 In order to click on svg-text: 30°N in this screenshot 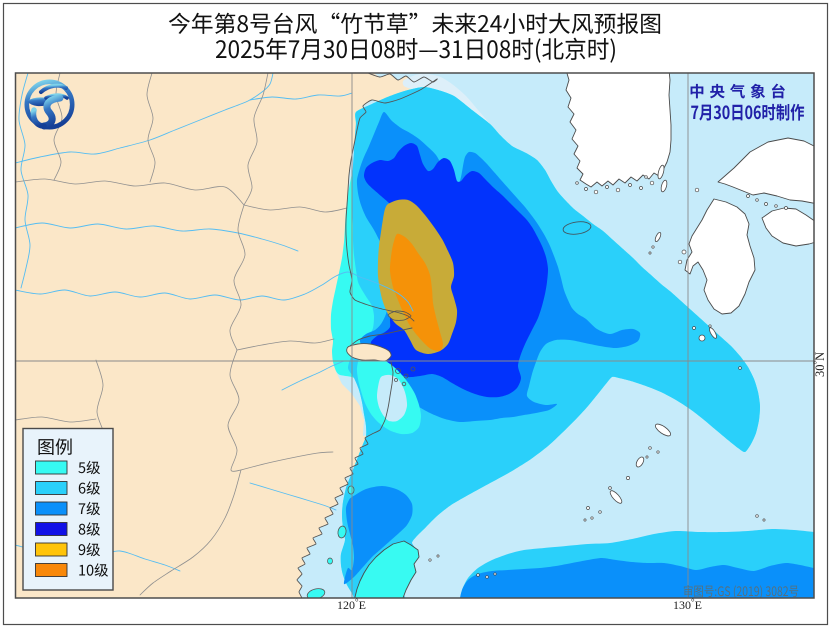, I will do `click(819, 364)`.